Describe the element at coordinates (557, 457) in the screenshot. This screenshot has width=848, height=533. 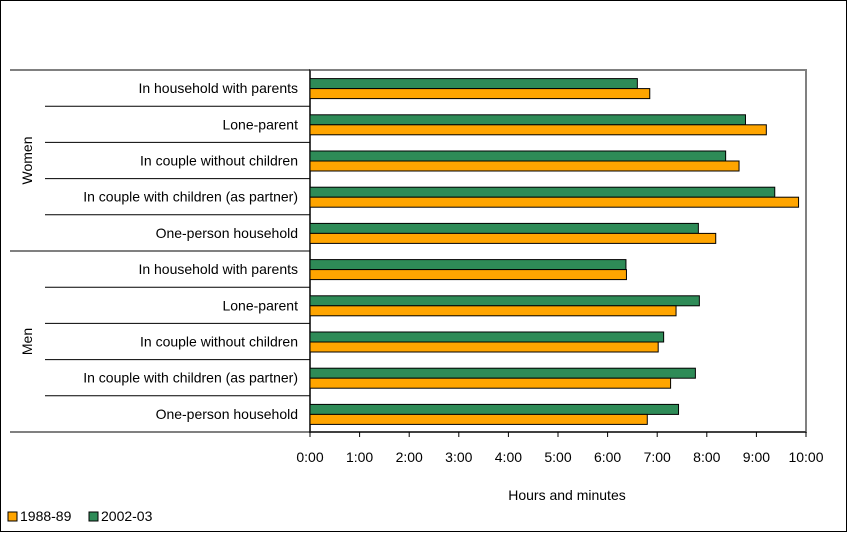
I see `x-tick-label: 5:00` at that location.